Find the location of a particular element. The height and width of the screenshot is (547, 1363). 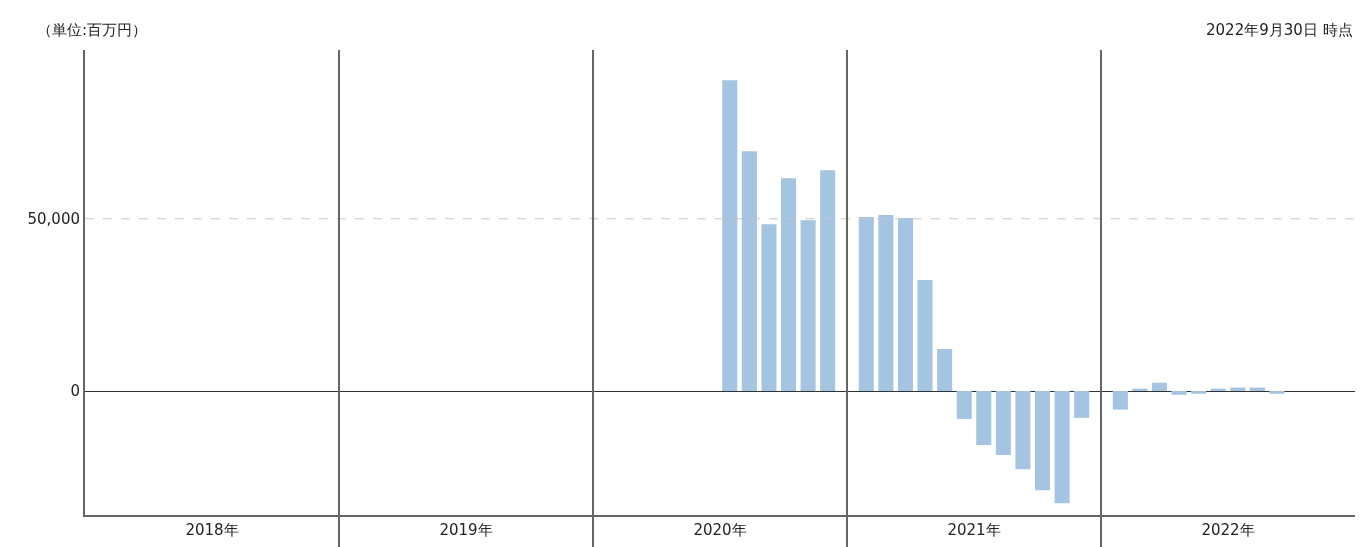

text: 2022年9月30日 時点 is located at coordinates (1279, 30).